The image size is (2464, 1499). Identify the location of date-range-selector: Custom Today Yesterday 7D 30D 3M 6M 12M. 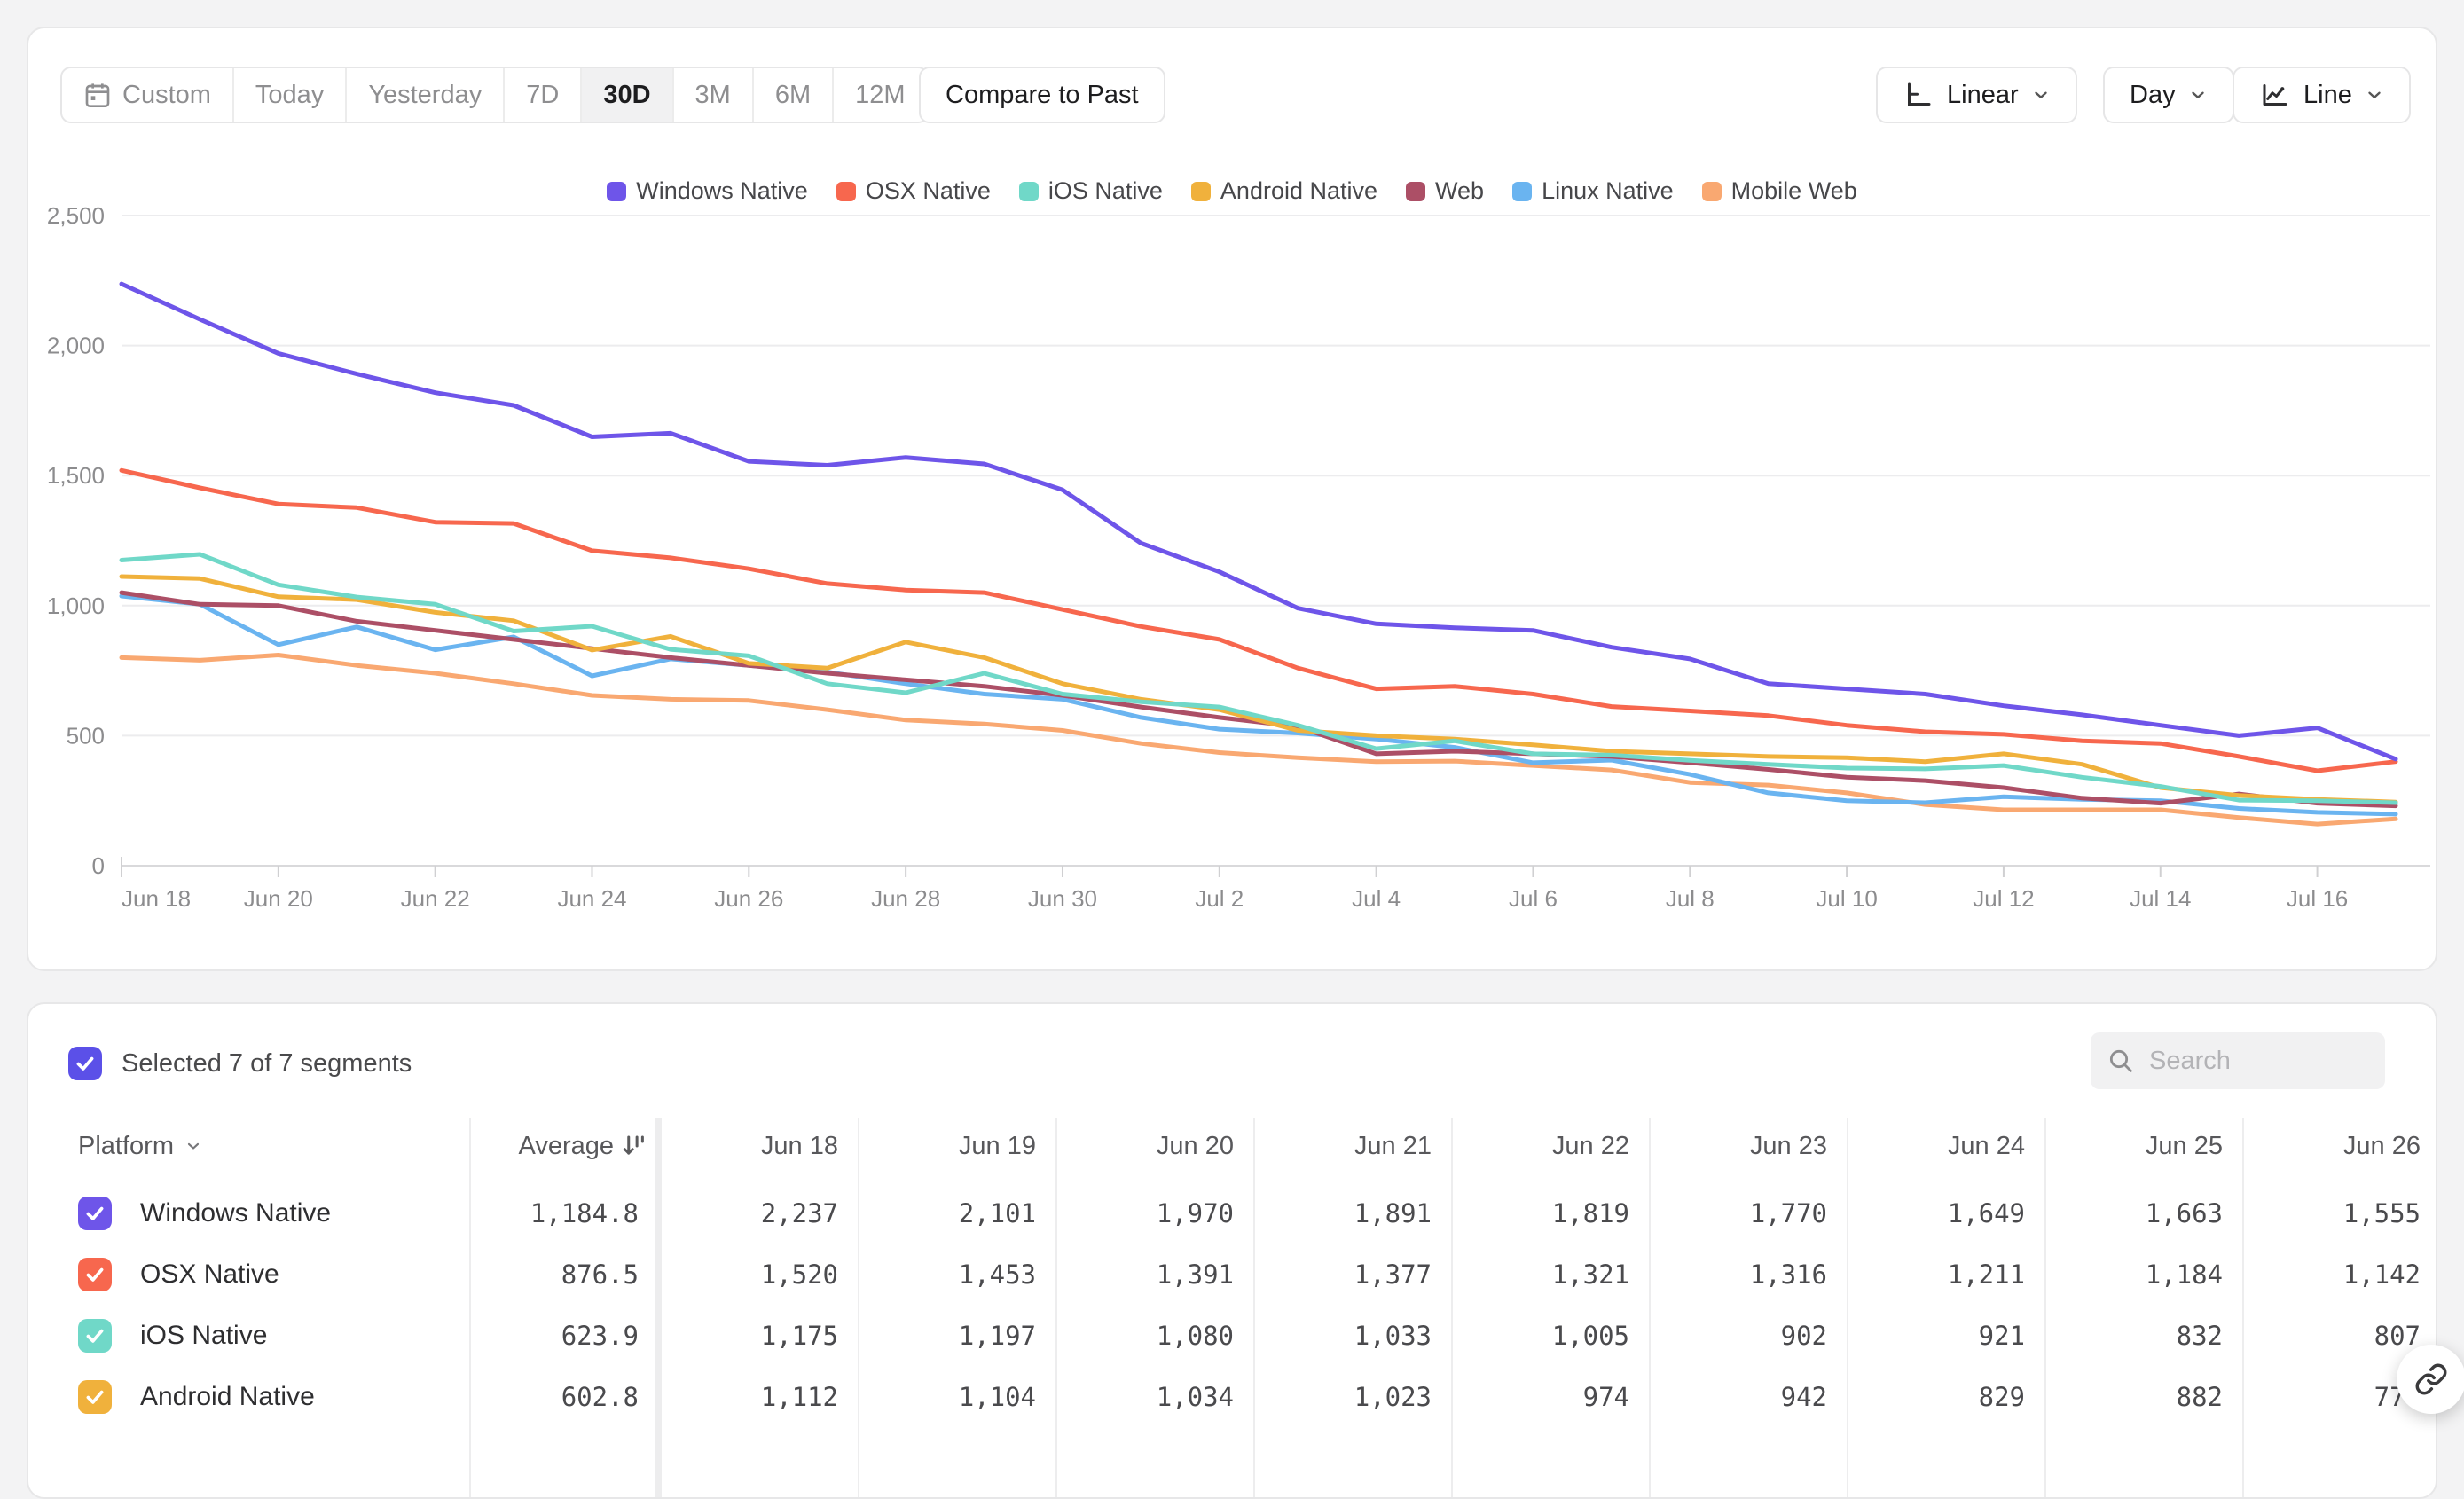
(494, 95).